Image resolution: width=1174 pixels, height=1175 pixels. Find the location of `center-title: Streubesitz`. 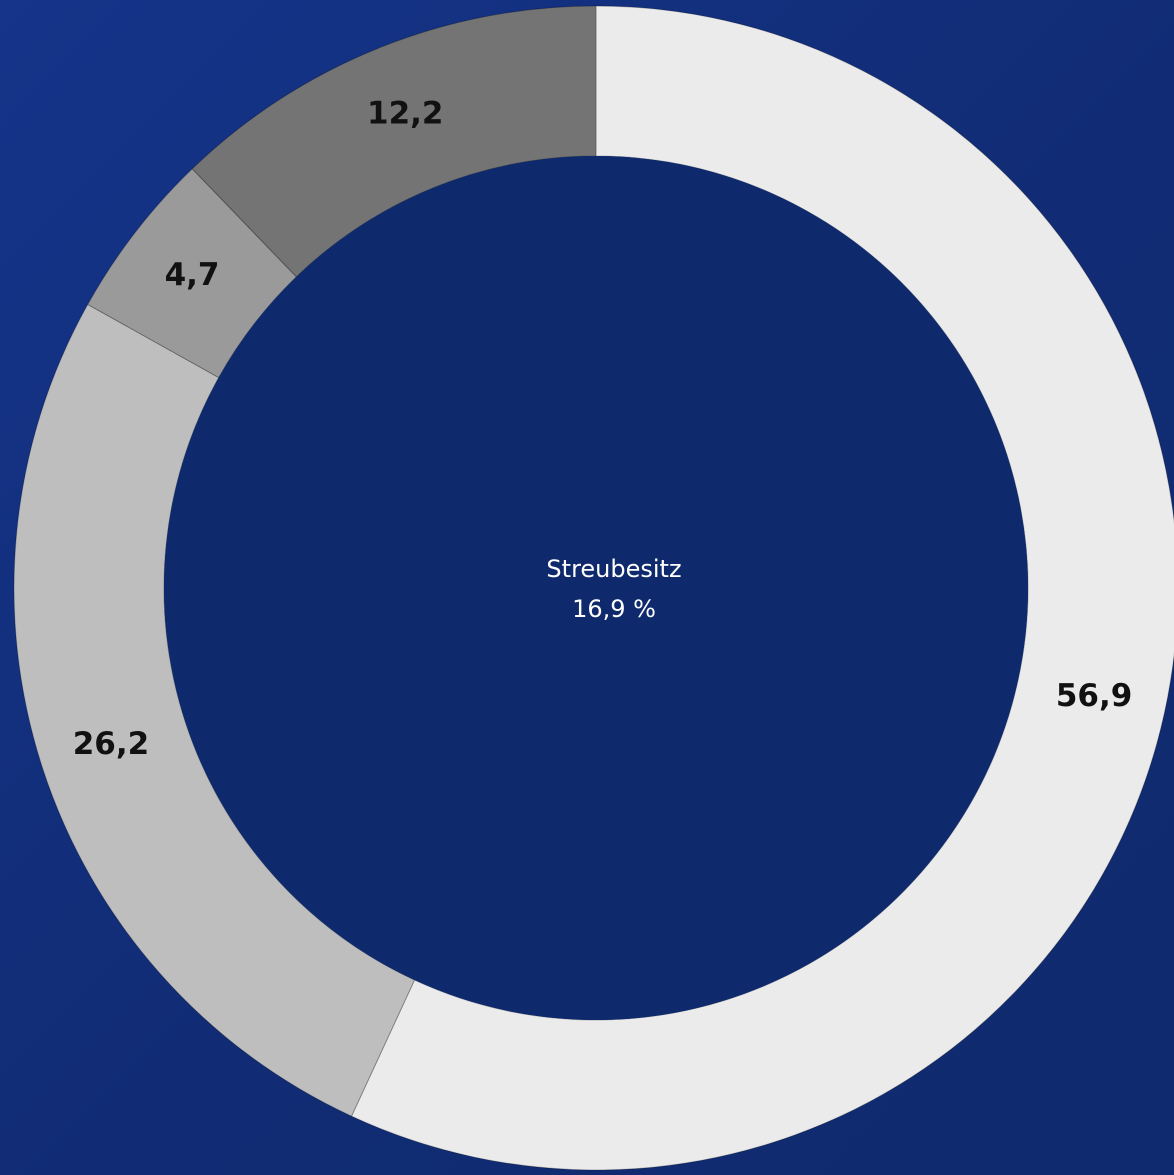

center-title: Streubesitz is located at coordinates (613, 569).